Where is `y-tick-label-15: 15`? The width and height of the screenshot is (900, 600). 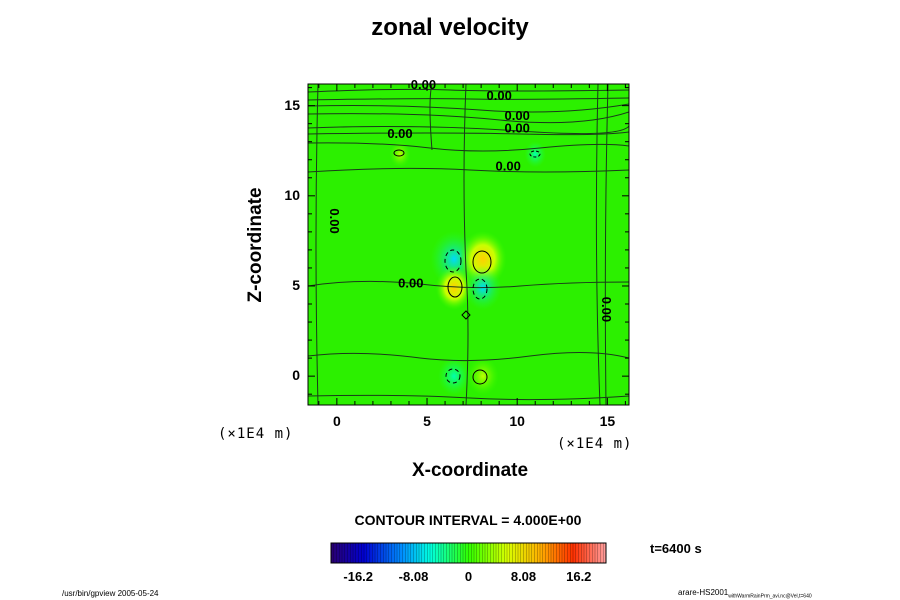
y-tick-label-15: 15 is located at coordinates (292, 104).